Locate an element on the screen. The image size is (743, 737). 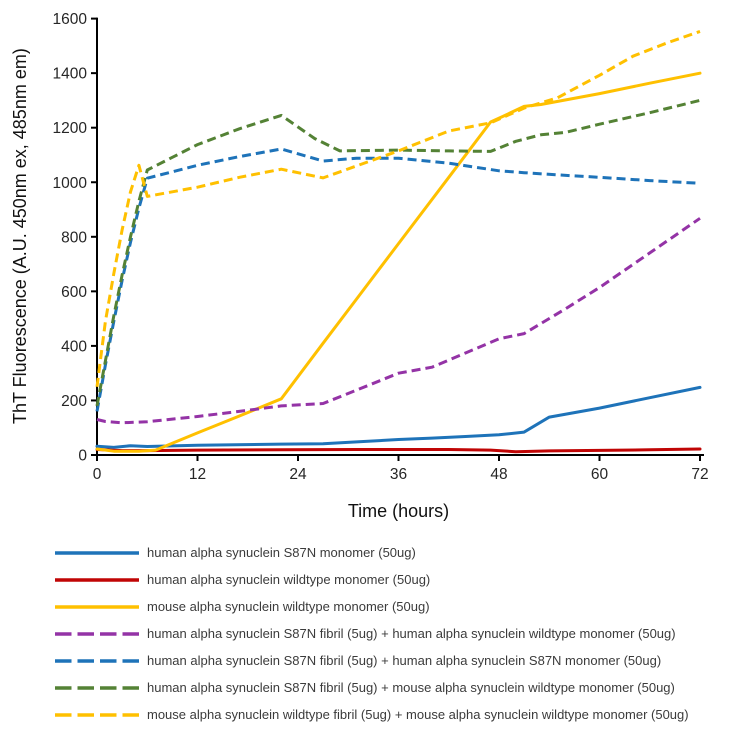
y-tick-label: 1200 is located at coordinates (70, 128).